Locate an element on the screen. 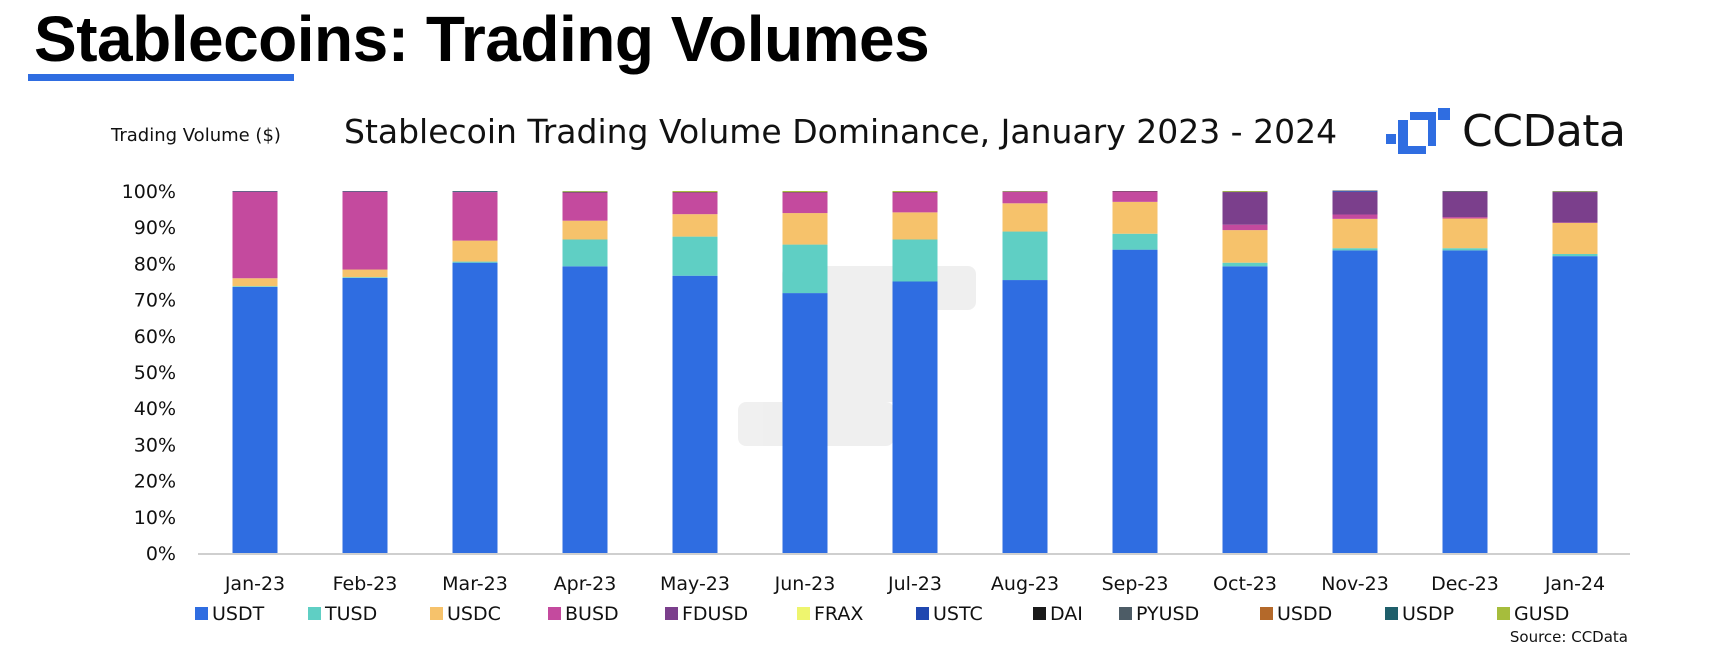 Image resolution: width=1722 pixels, height=662 pixels. x-tick-label: May-23 is located at coordinates (695, 584).